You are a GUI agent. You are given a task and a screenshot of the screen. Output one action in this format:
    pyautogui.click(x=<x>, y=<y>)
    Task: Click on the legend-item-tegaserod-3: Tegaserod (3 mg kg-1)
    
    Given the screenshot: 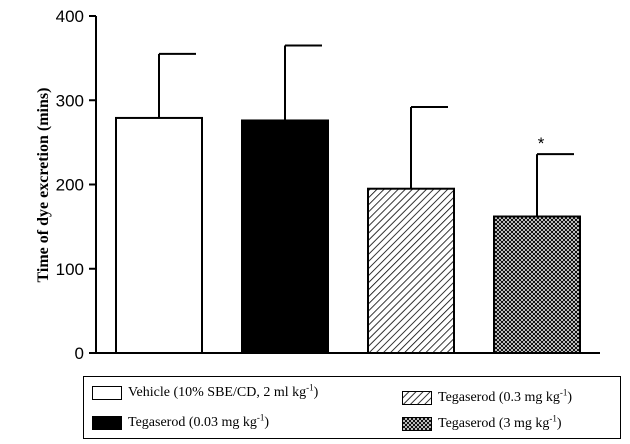 What is the action you would take?
    pyautogui.click(x=482, y=422)
    